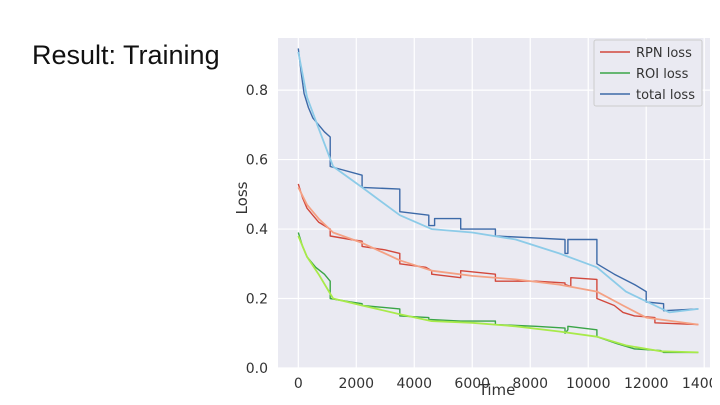  Describe the element at coordinates (257, 161) in the screenshot. I see `y-tick-label: 0.6` at that location.